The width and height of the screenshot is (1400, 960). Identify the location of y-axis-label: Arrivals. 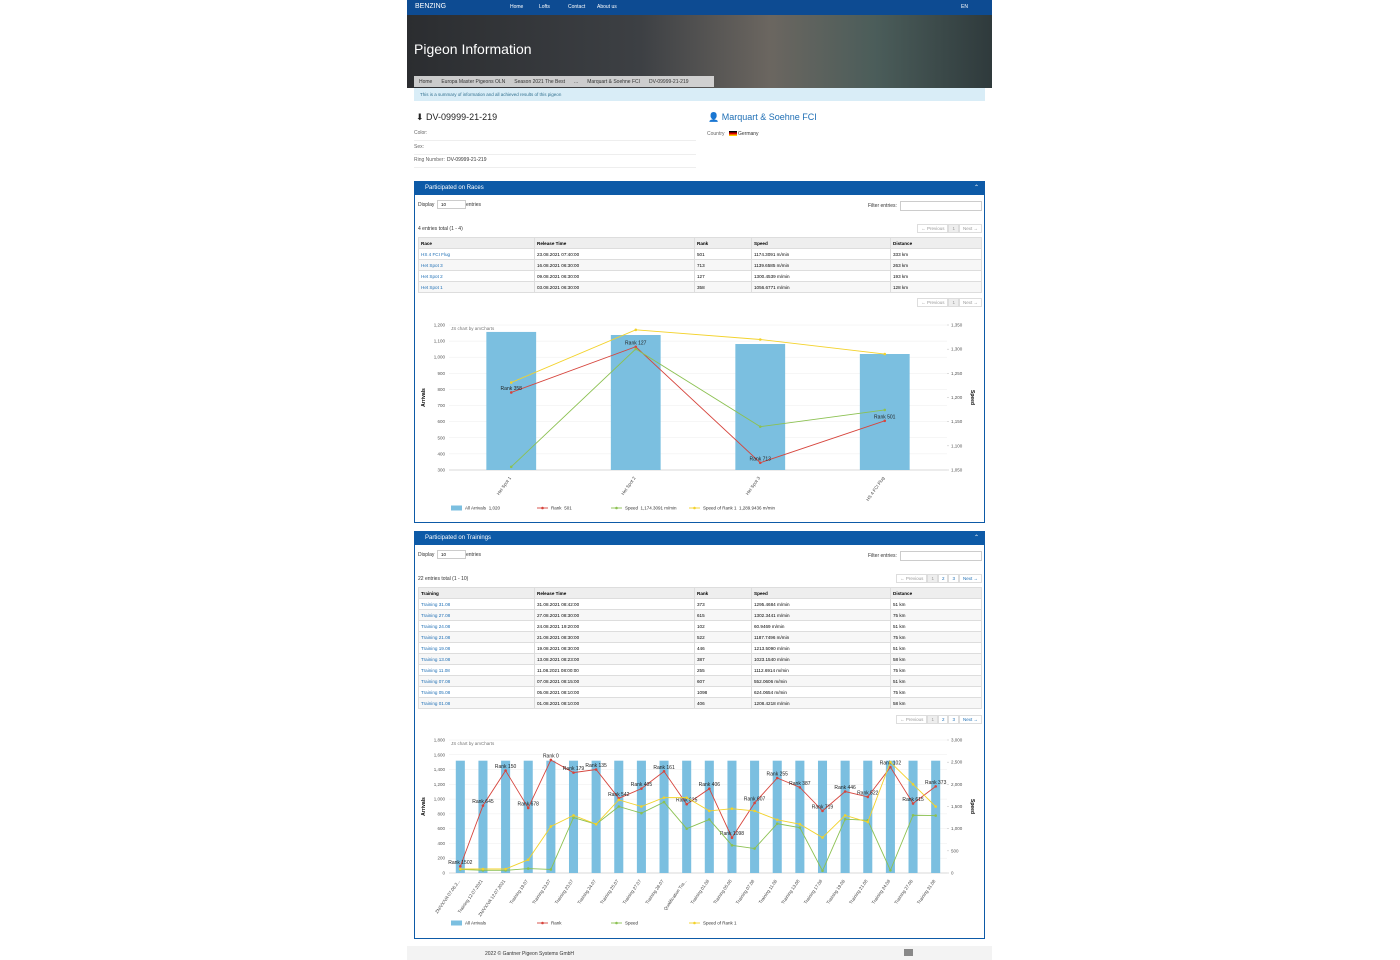
(424, 397).